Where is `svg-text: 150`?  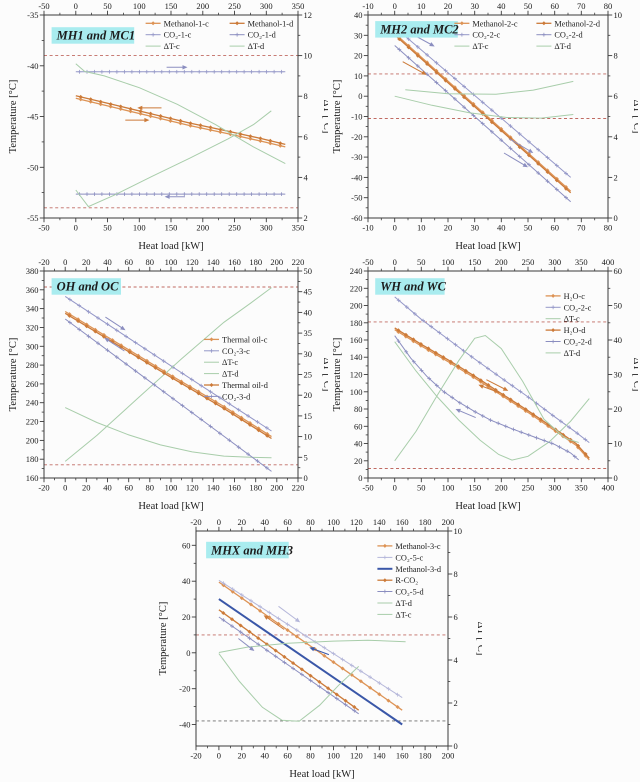 svg-text: 150 is located at coordinates (171, 228).